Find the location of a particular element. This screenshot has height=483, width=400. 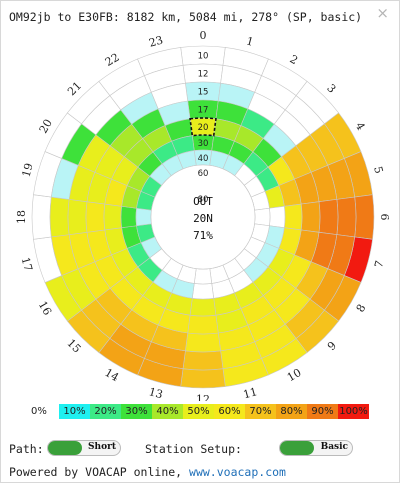

cell-h12-f15 is located at coordinates (203, 342).